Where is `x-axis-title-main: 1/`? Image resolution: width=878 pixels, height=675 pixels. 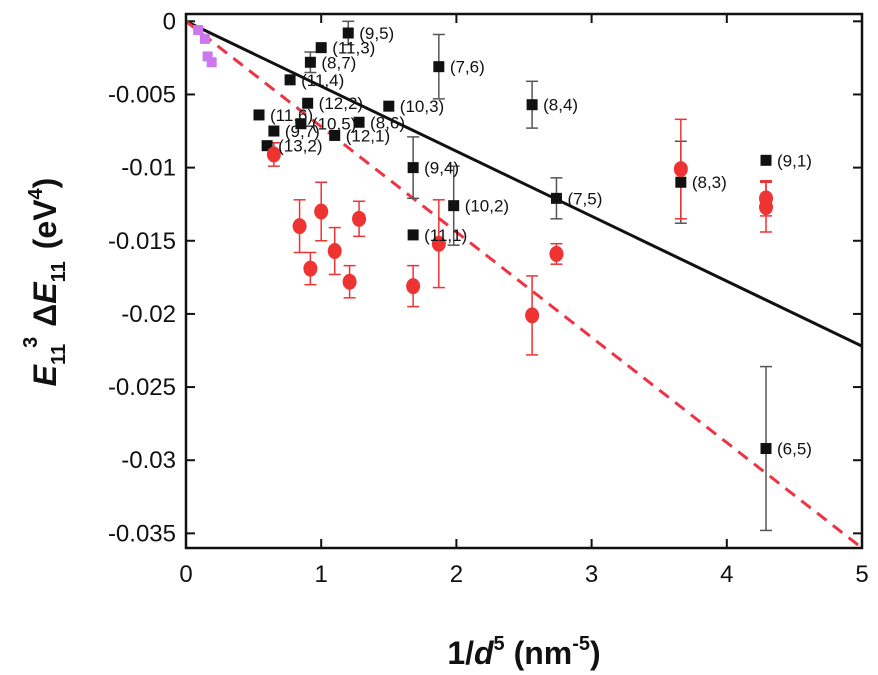
x-axis-title-main: 1/ is located at coordinates (460, 653).